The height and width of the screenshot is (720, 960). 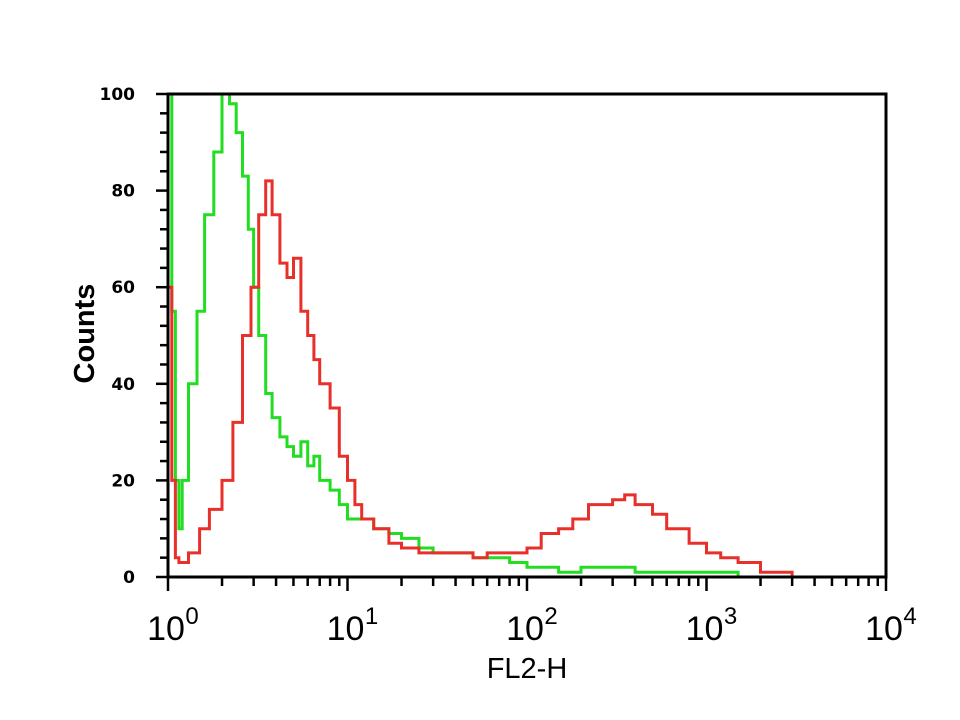 I want to click on x-axis-label: FL2-H, so click(x=527, y=669).